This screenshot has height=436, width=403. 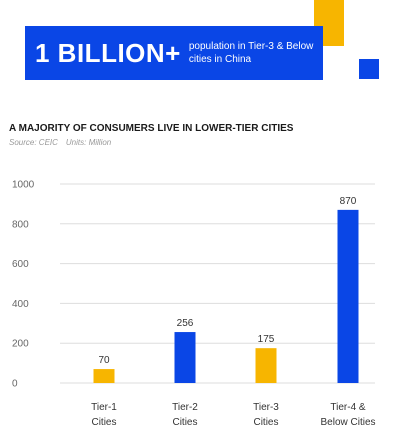 What do you see at coordinates (347, 415) in the screenshot?
I see `category-label: Tier-4 & Below Cities` at bounding box center [347, 415].